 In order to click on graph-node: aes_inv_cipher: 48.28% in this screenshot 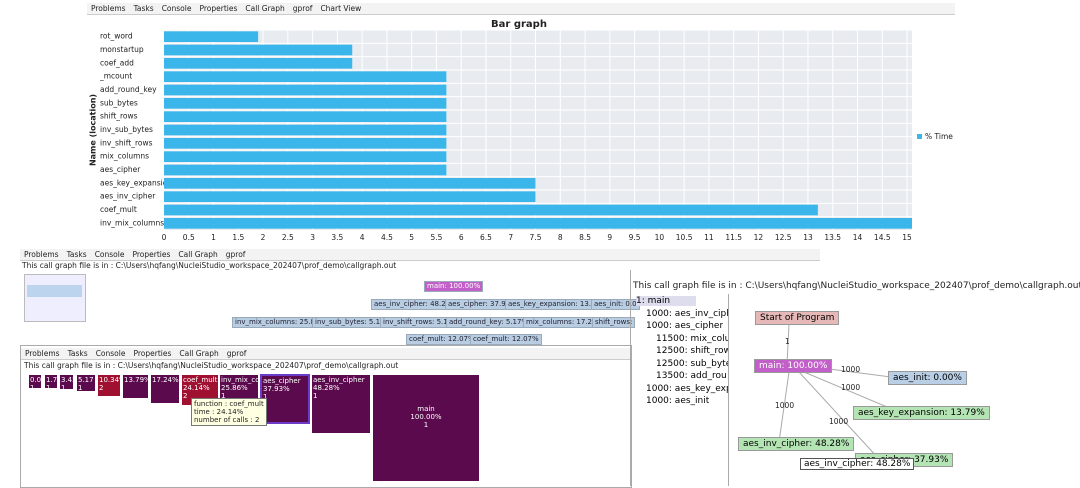, I will do `click(796, 444)`.